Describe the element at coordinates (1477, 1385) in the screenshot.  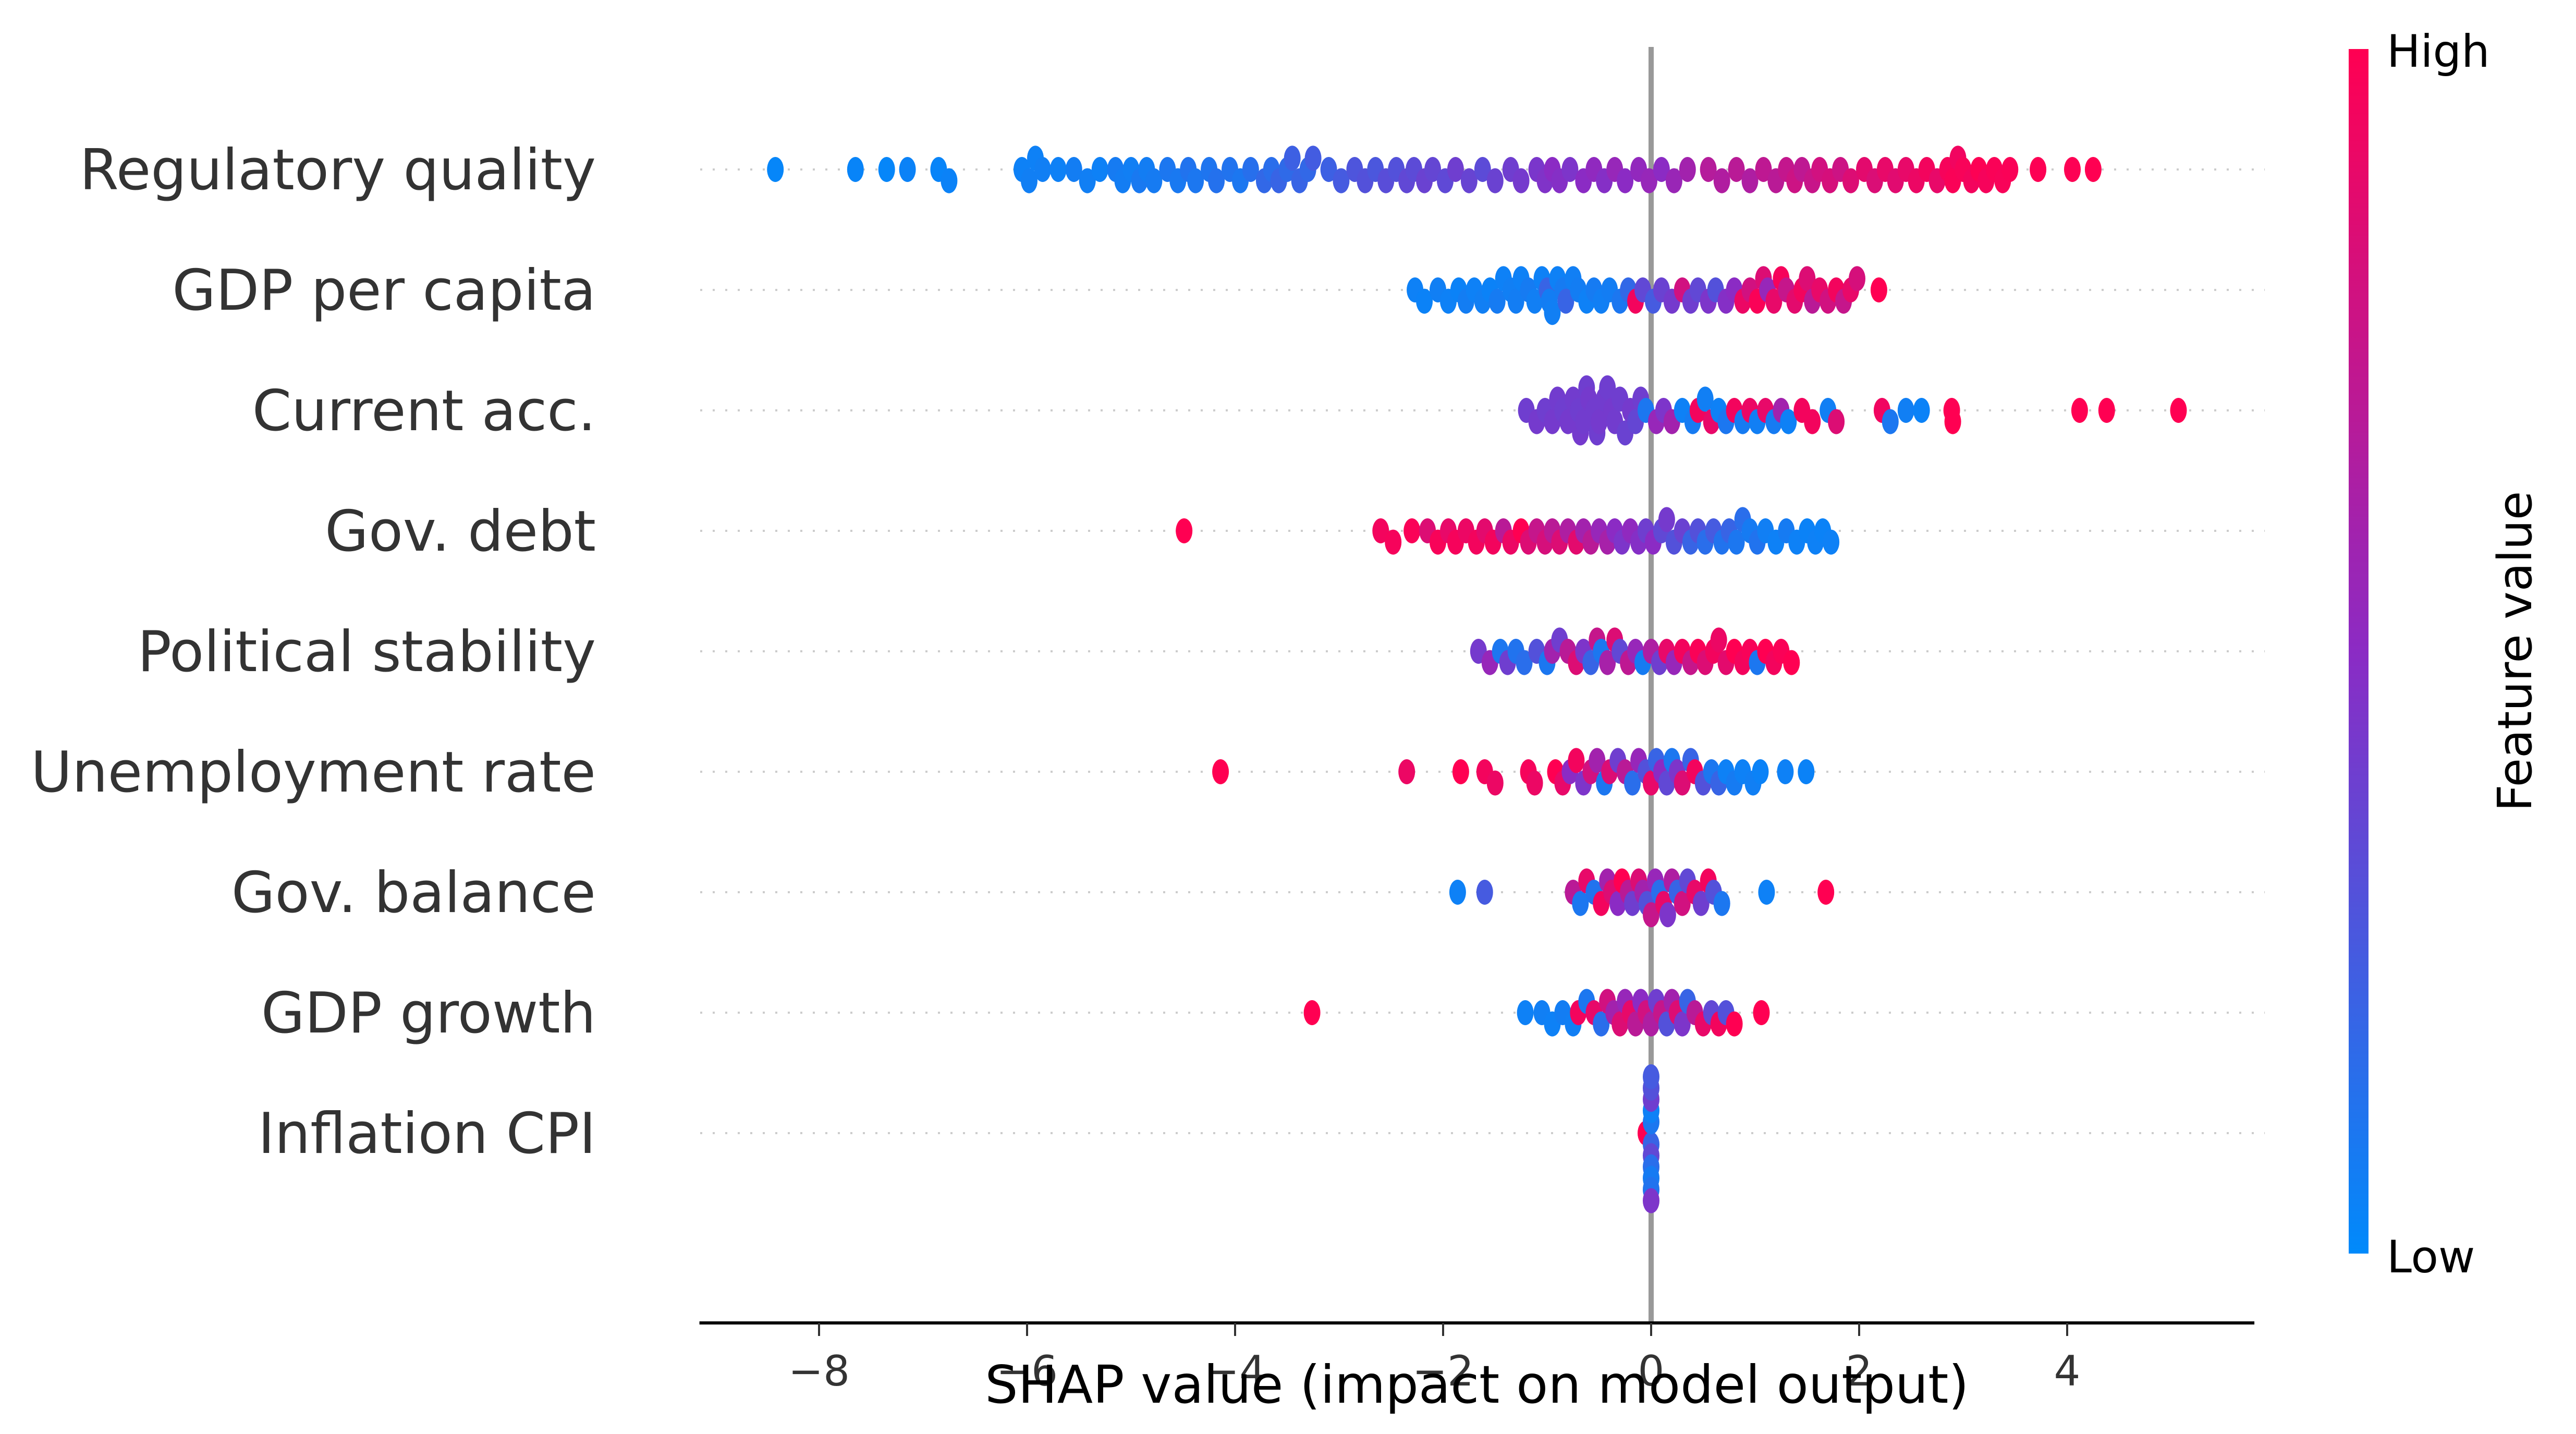
I see `x-axis-label: SHAP value (impact on model output)` at that location.